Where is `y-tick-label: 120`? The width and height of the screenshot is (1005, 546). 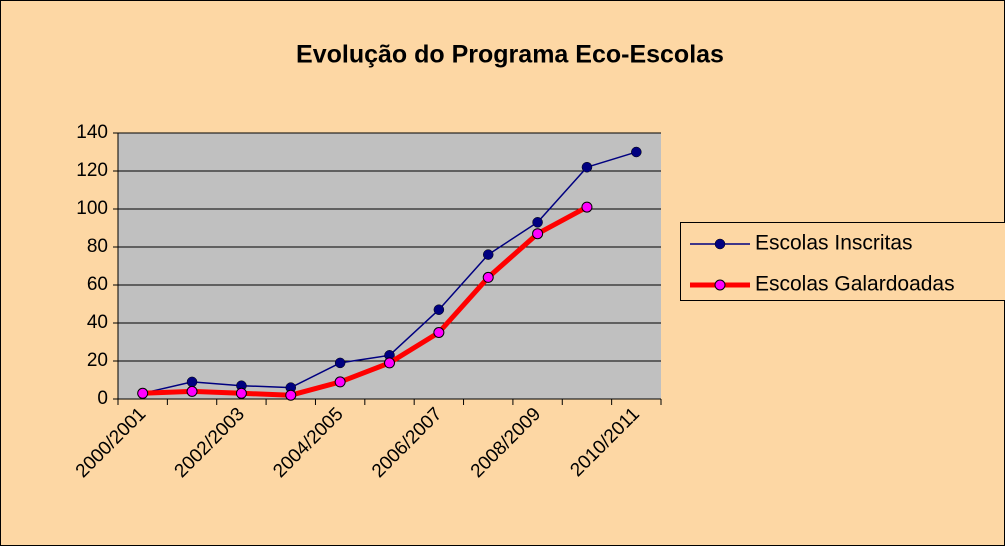
y-tick-label: 120 is located at coordinates (92, 170).